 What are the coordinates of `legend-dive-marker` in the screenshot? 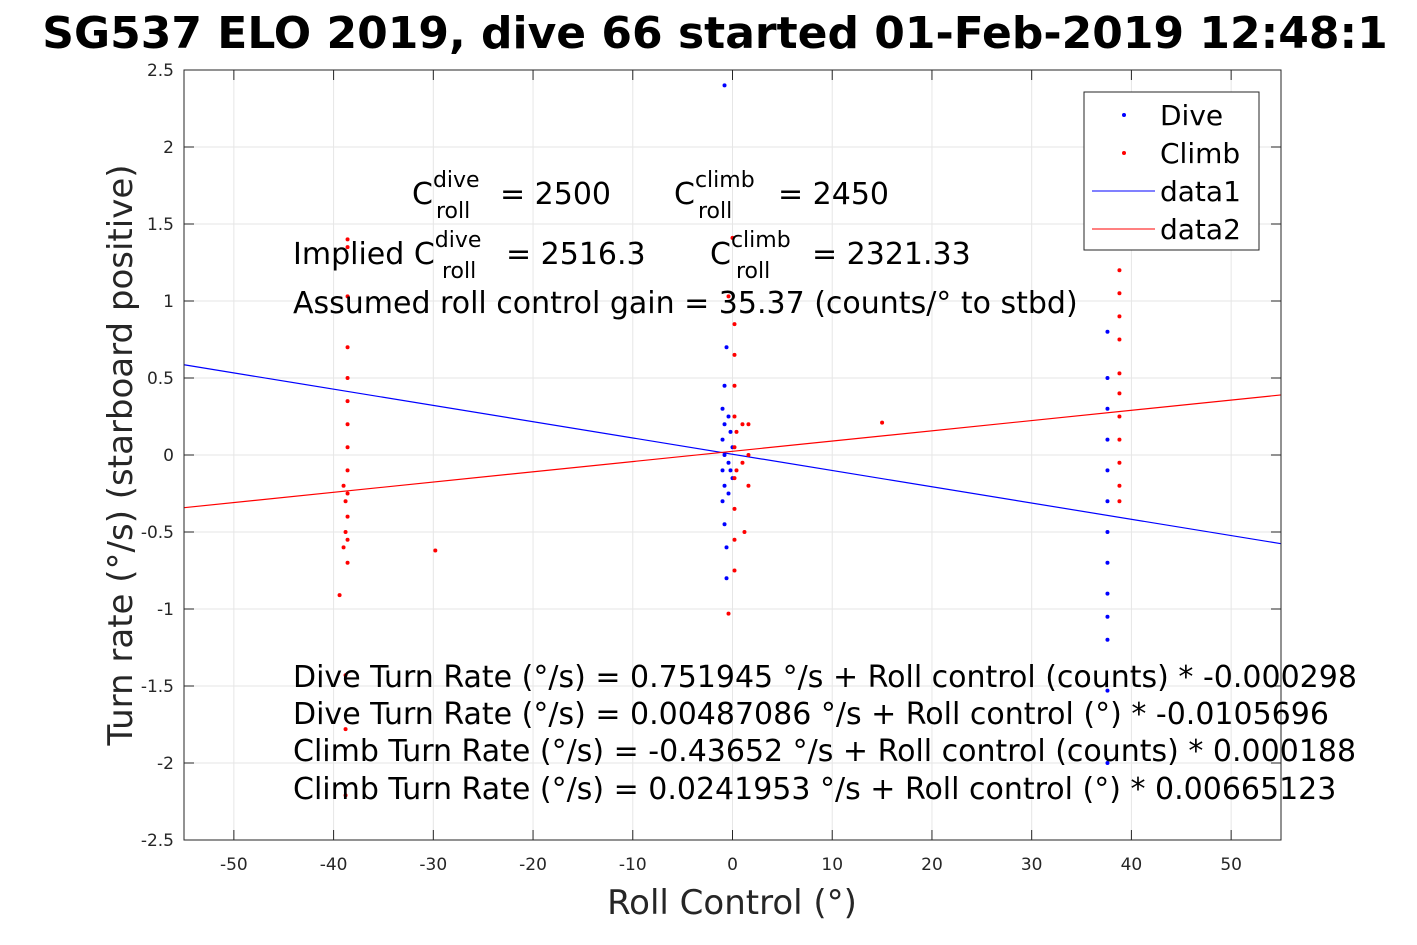 It's located at (1124, 115).